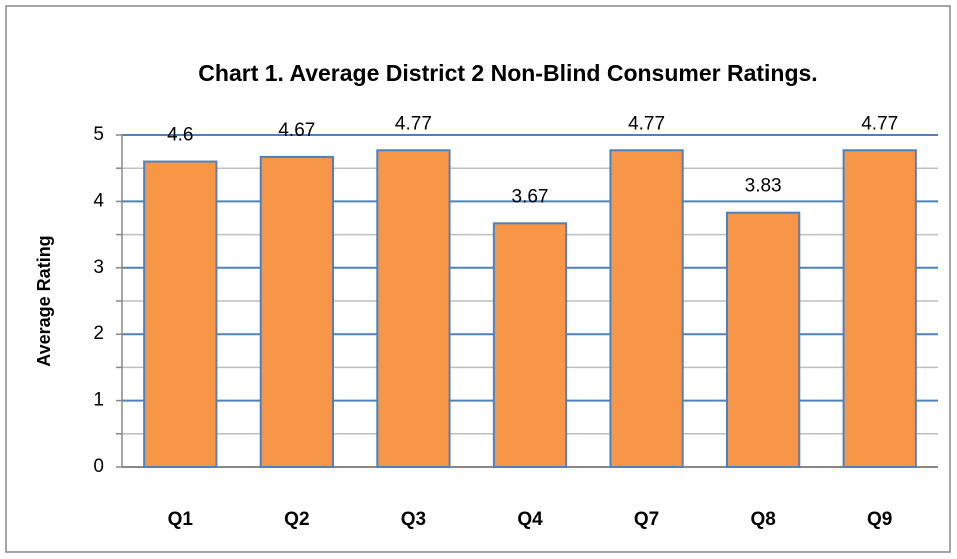 The height and width of the screenshot is (559, 957). Describe the element at coordinates (98, 400) in the screenshot. I see `y-tick-label: 1` at that location.